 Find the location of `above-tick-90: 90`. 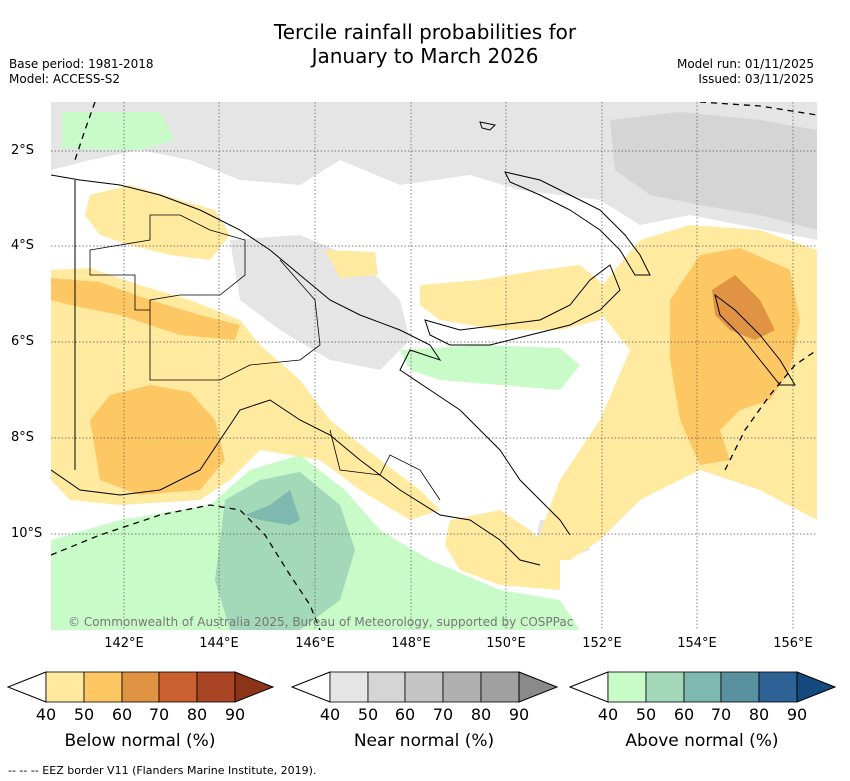

above-tick-90: 90 is located at coordinates (797, 714).